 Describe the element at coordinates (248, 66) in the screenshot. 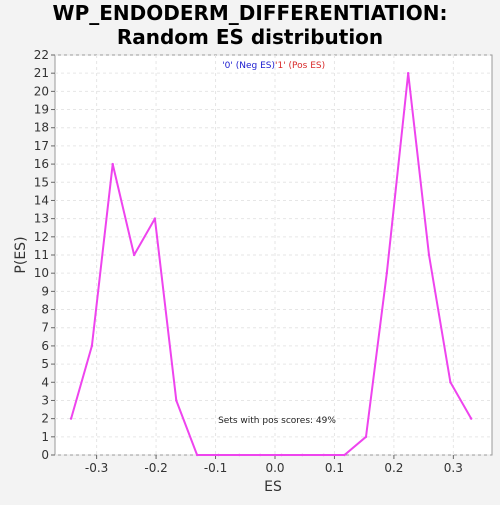

I see `legend-neg-es: '0' (Neg ES)` at that location.